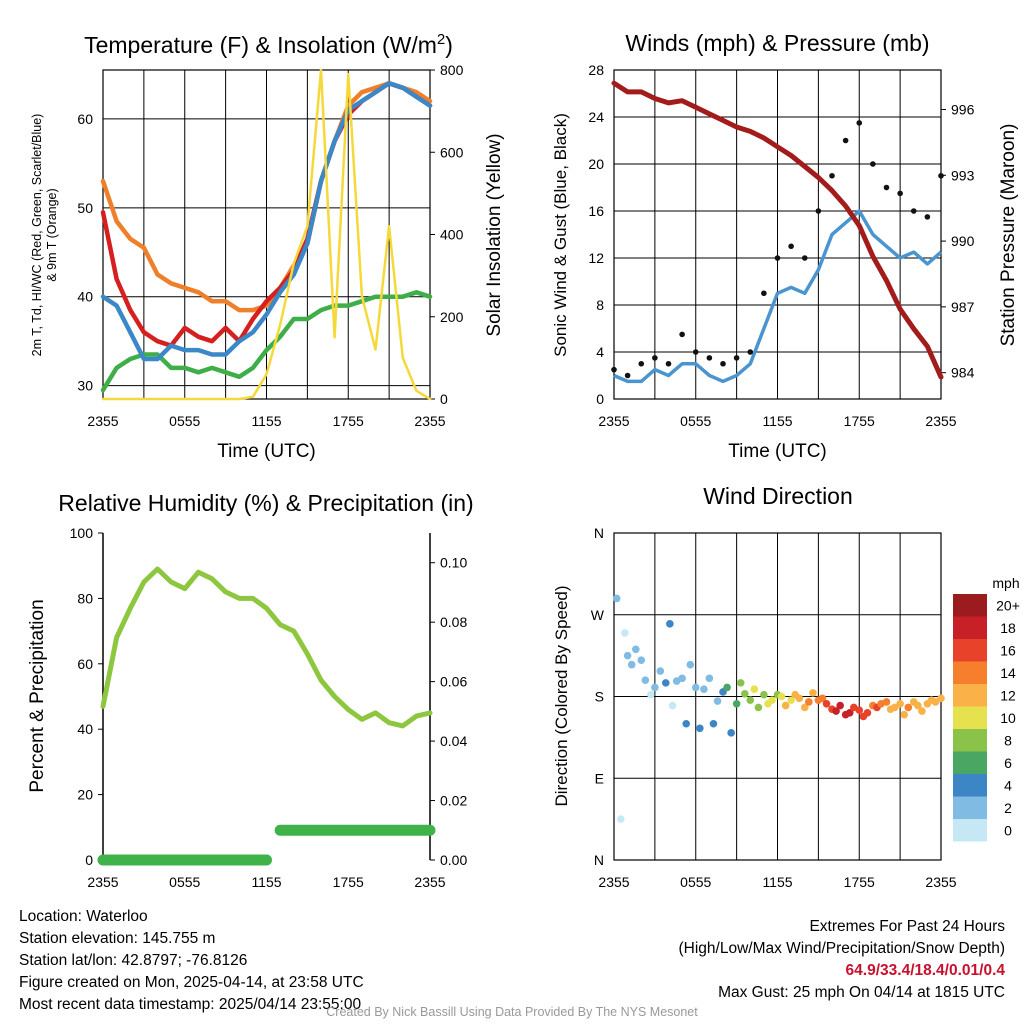  Describe the element at coordinates (1008, 650) in the screenshot. I see `legend-label: 16` at that location.